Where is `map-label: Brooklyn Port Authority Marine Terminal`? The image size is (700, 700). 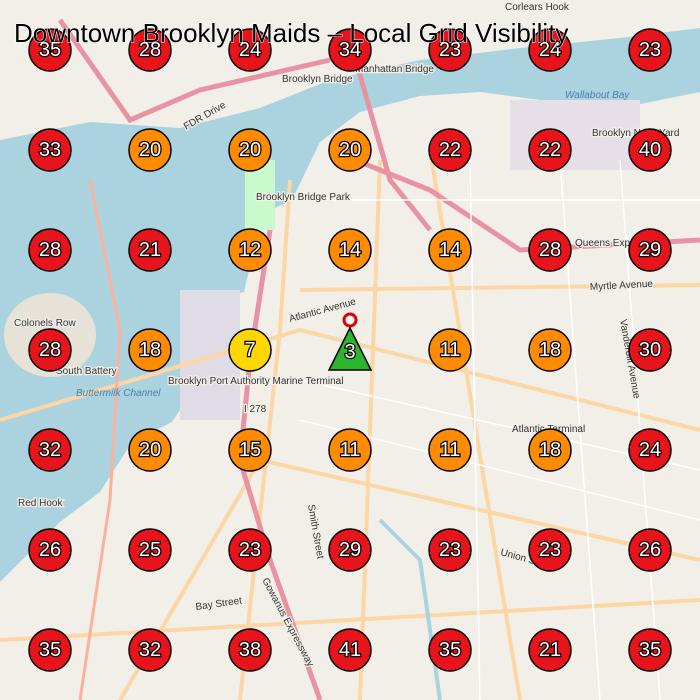
map-label: Brooklyn Port Authority Marine Terminal is located at coordinates (255, 381).